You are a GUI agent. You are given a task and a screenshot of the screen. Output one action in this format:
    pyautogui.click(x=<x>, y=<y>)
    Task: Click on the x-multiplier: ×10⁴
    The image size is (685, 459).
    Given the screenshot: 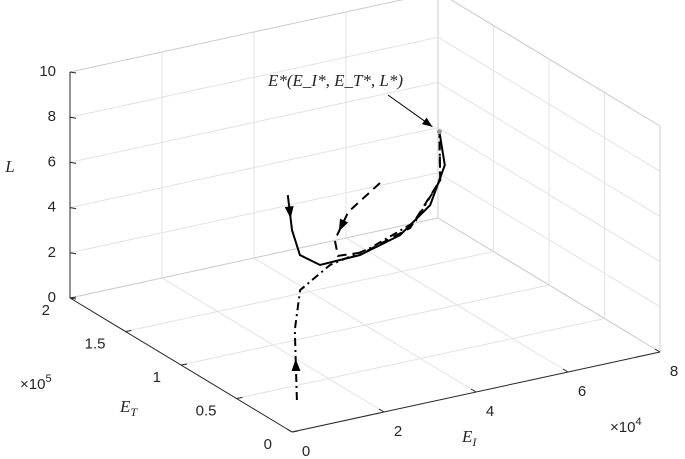 What is the action you would take?
    pyautogui.click(x=626, y=426)
    